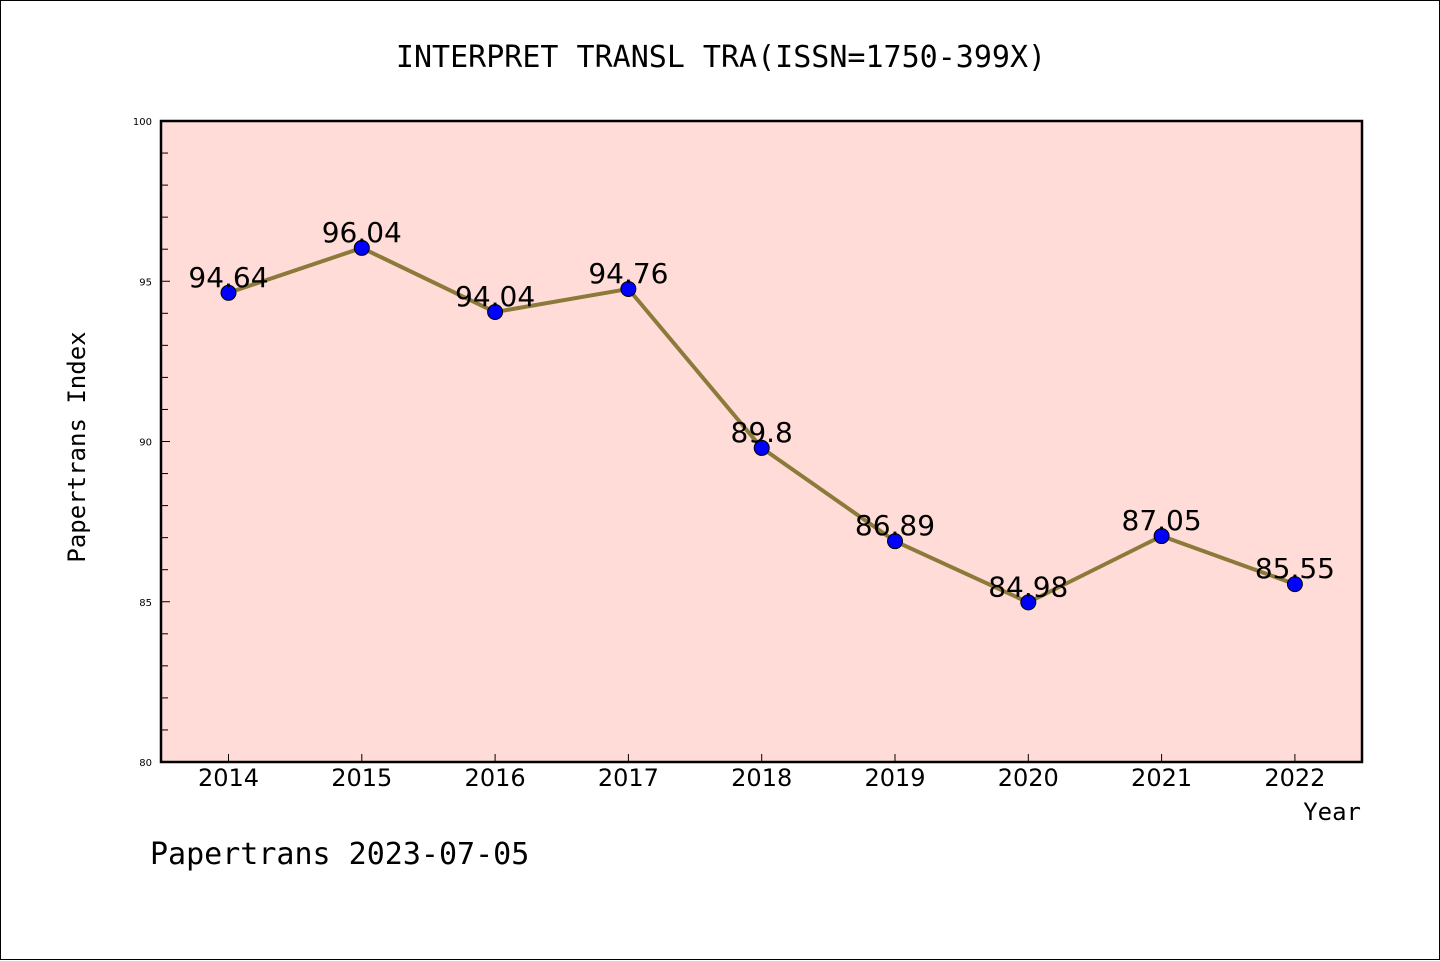 The image size is (1440, 961). Describe the element at coordinates (228, 277) in the screenshot. I see `data-label: 94.64` at that location.